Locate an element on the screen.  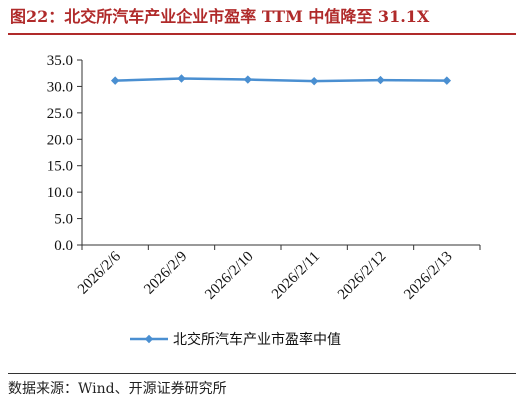
title-divider is located at coordinates (262, 34).